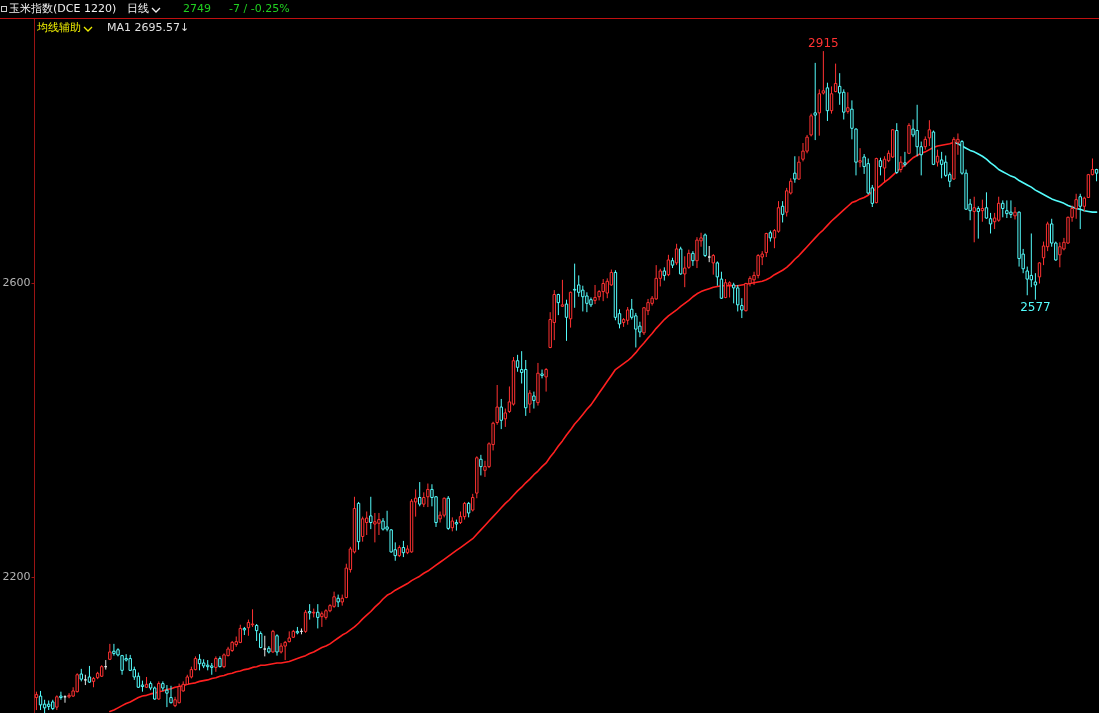  I want to click on y-tick-label: 2200, so click(16, 577).